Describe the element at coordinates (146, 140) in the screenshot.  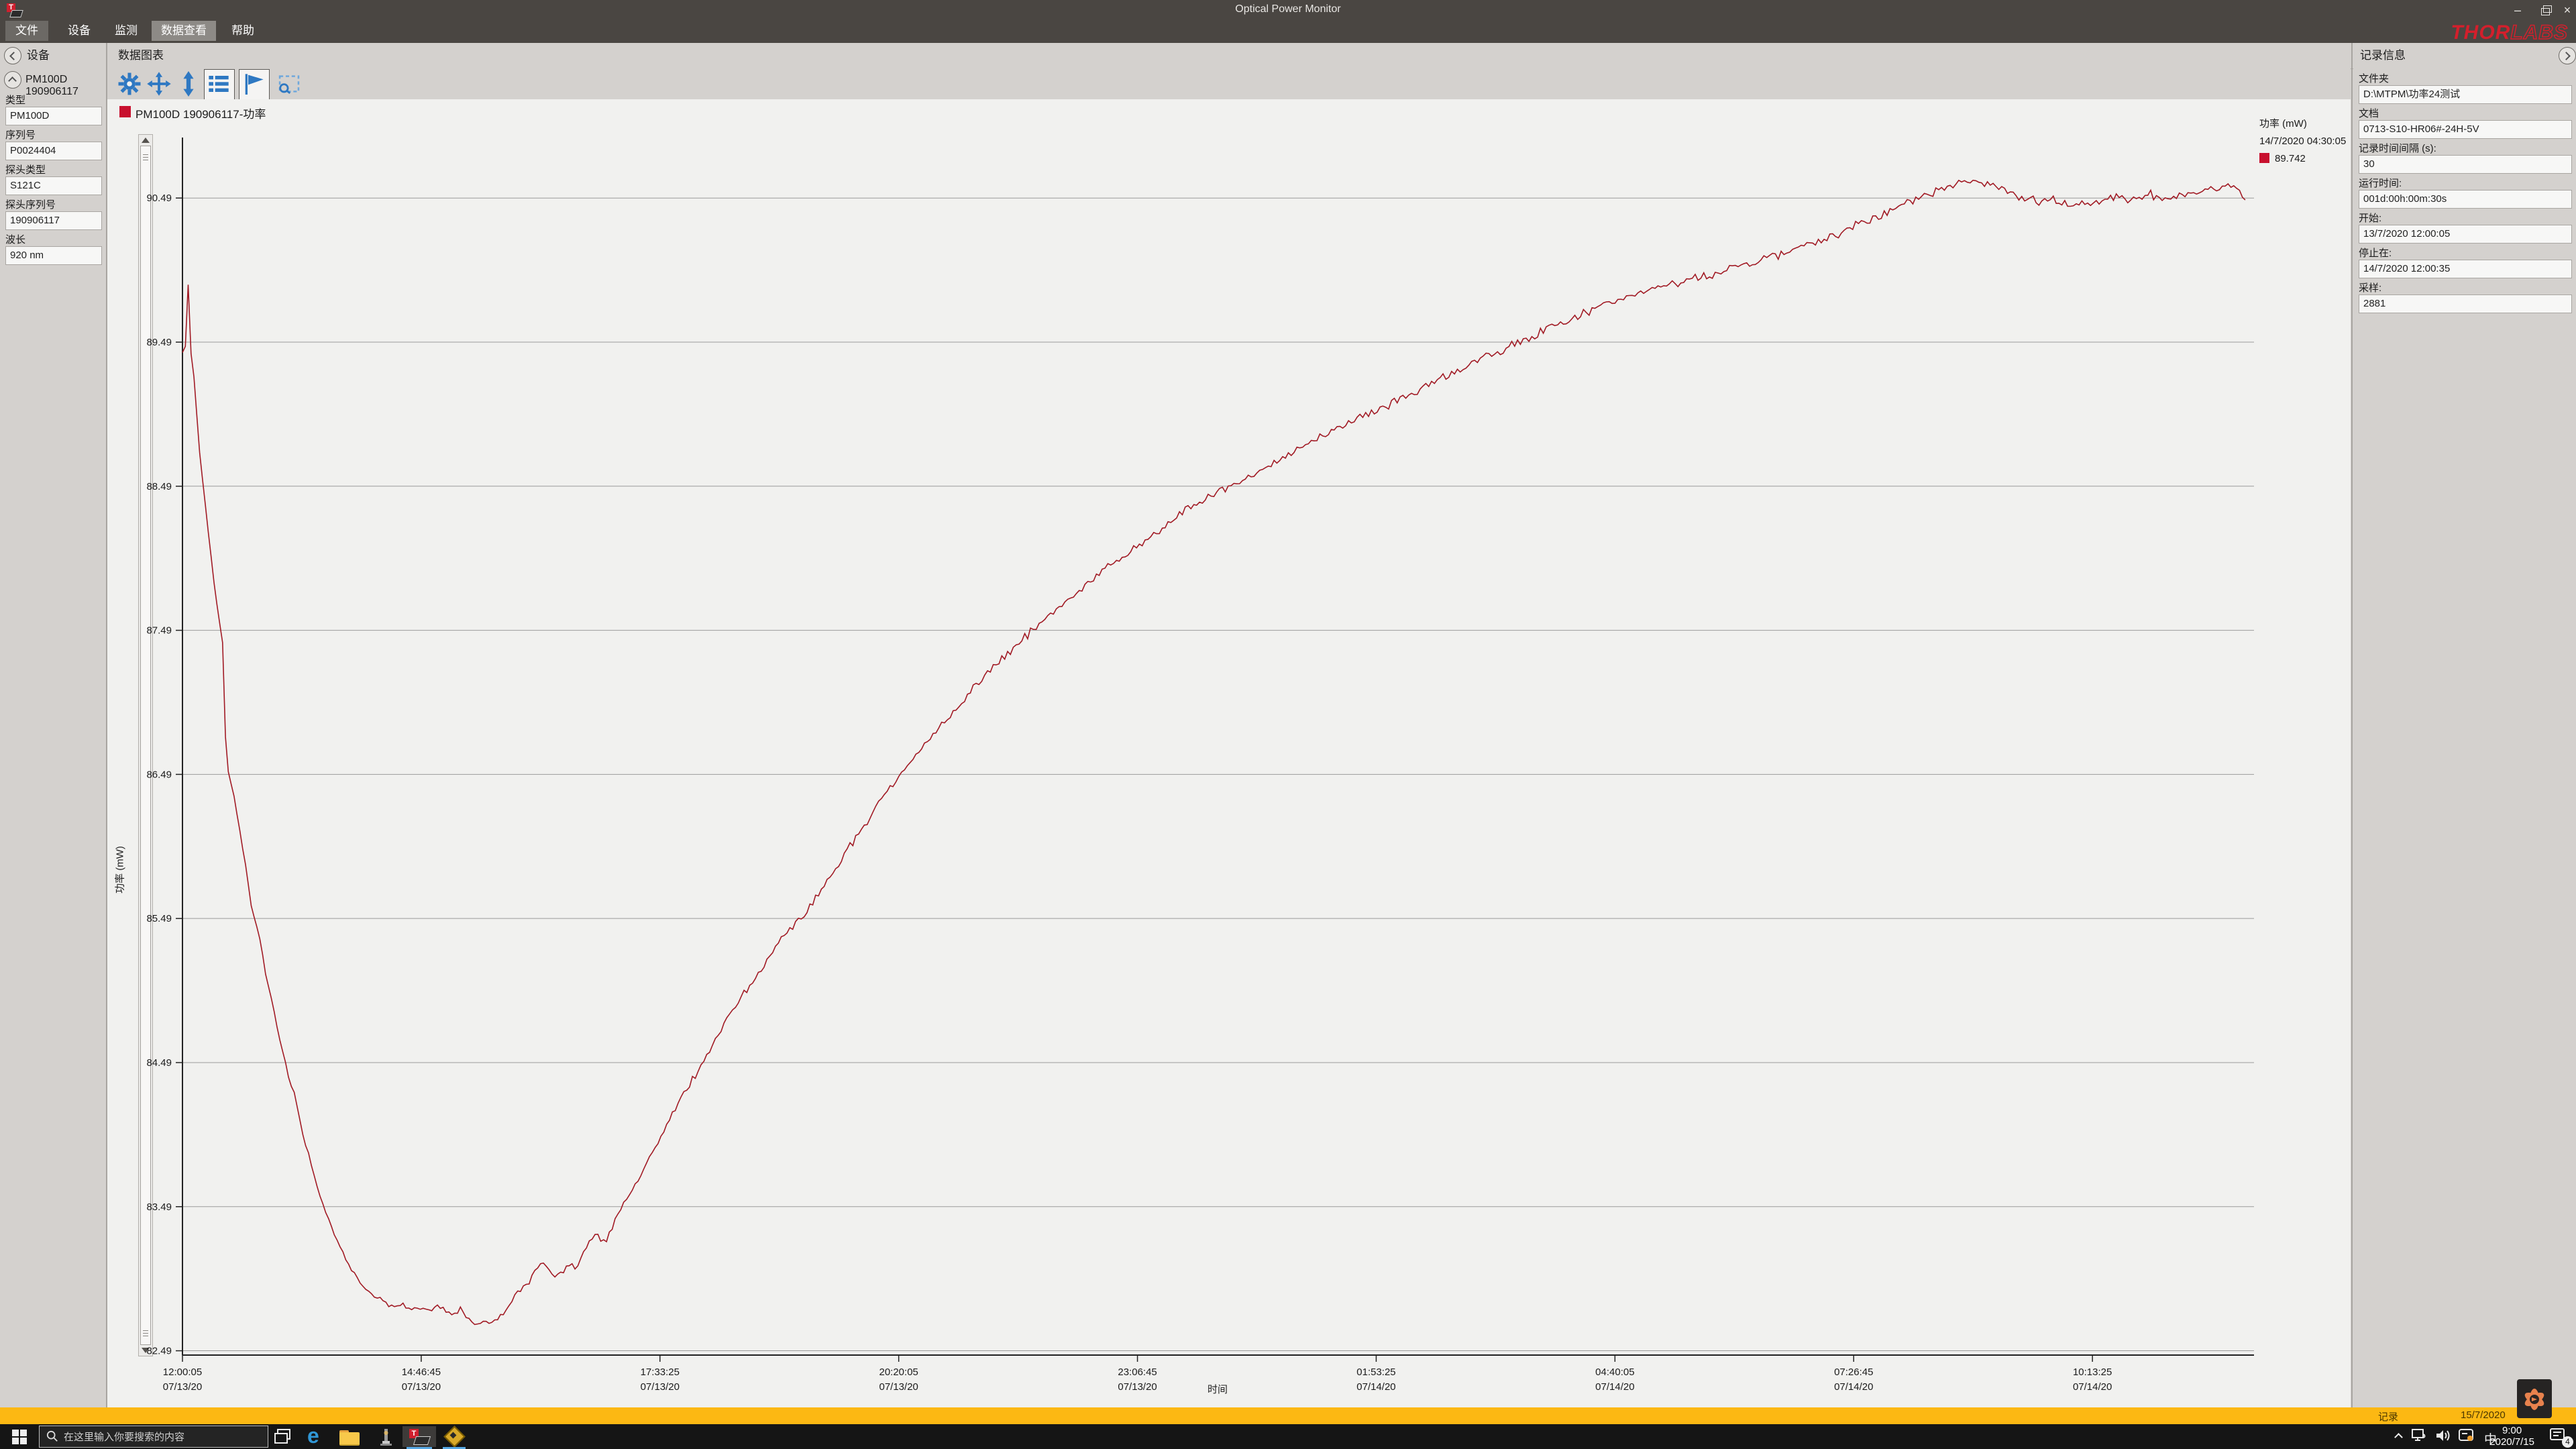
I see `scroll-up-arrow` at that location.